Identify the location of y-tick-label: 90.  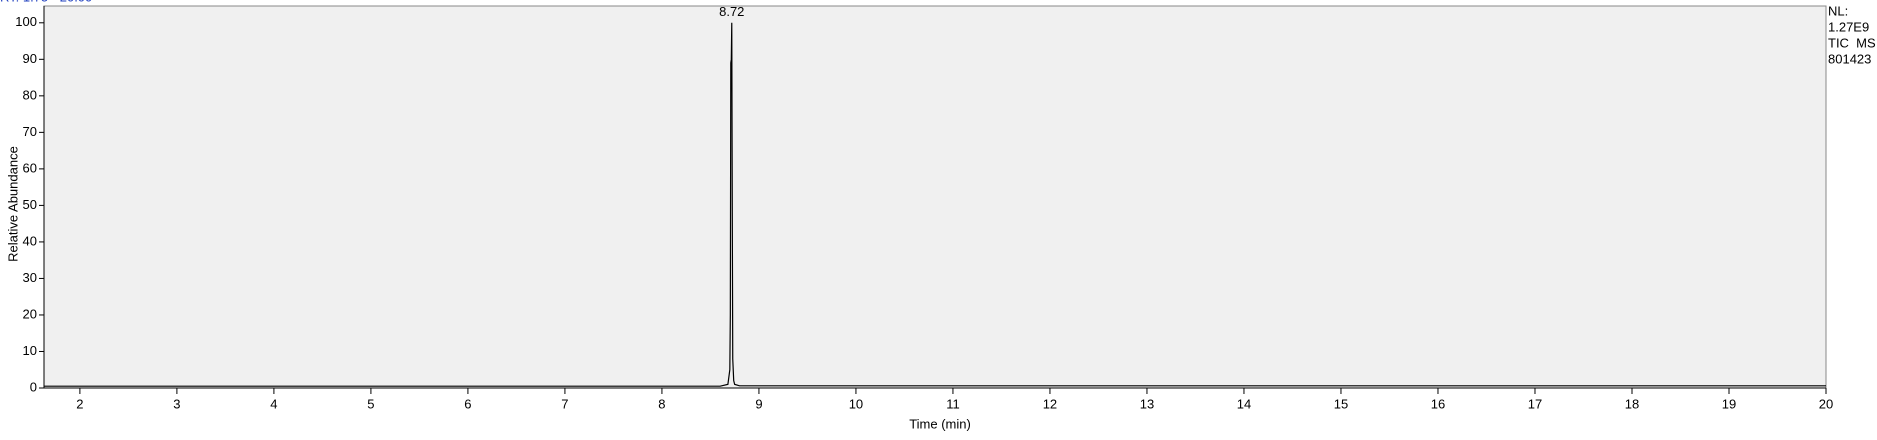
(30, 58).